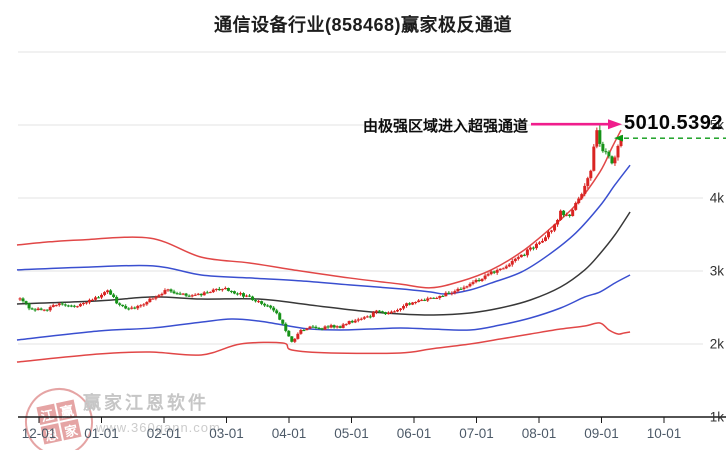 Image resolution: width=726 pixels, height=450 pixels. What do you see at coordinates (576, 124) in the screenshot?
I see `annotation-arrow` at bounding box center [576, 124].